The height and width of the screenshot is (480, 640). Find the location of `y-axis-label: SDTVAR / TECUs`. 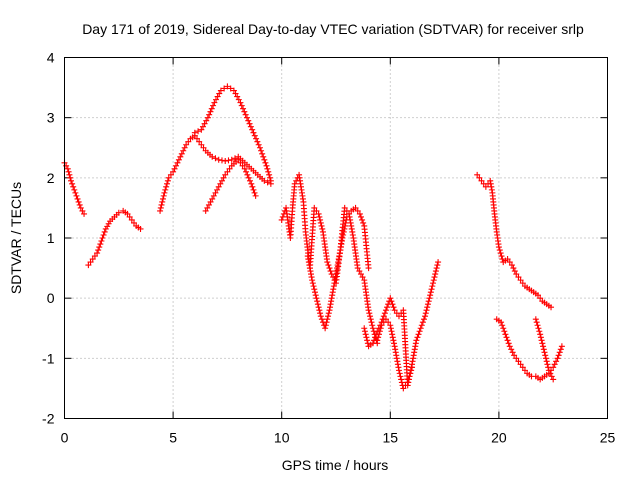

y-axis-label: SDTVAR / TECUs is located at coordinates (16, 238).